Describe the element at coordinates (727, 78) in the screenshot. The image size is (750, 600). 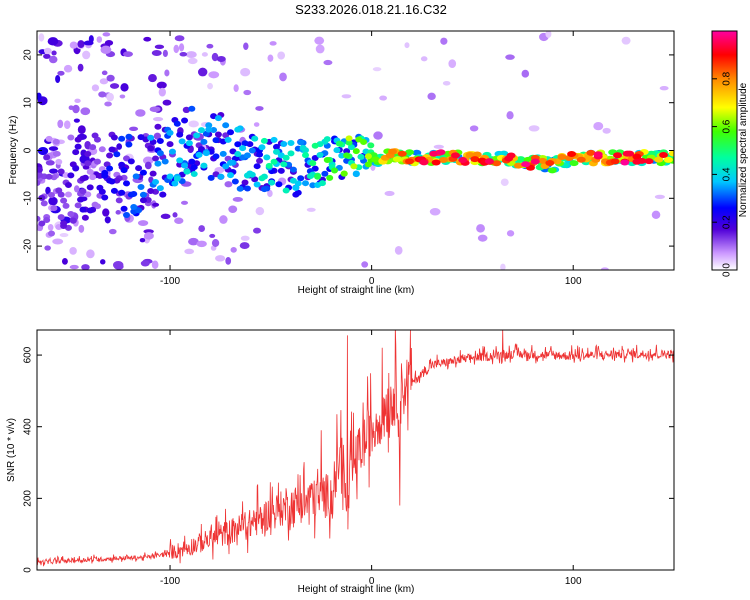
I see `colorbar-tick-label: 0.8` at that location.